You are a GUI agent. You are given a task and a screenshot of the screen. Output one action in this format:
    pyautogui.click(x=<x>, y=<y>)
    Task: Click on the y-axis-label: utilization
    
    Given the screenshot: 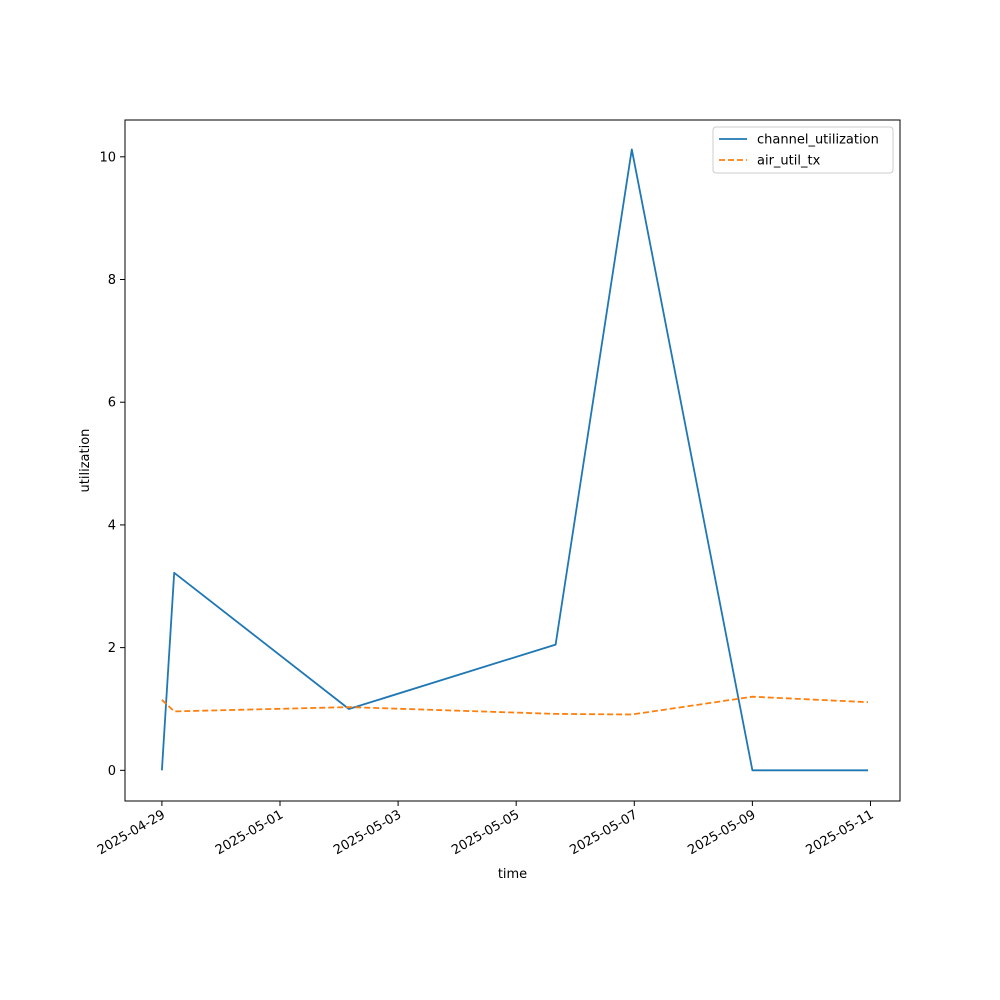 What is the action you would take?
    pyautogui.click(x=85, y=461)
    